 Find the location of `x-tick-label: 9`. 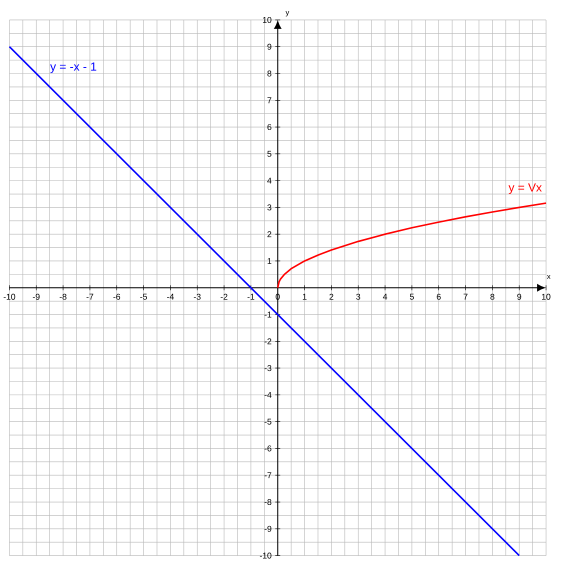

x-tick-label: 9 is located at coordinates (519, 297).